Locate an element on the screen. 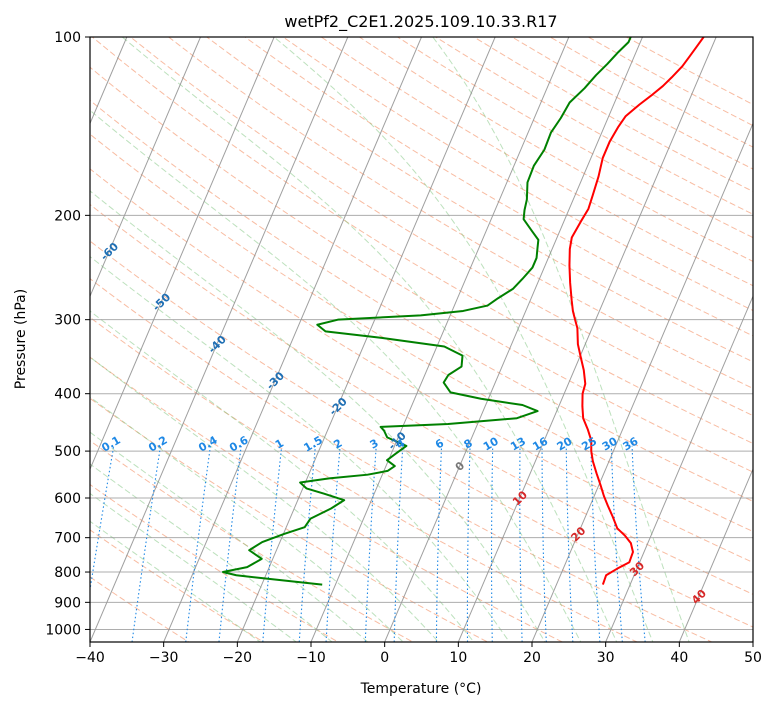 The height and width of the screenshot is (708, 775). isotherm-label: -50 is located at coordinates (161, 301).